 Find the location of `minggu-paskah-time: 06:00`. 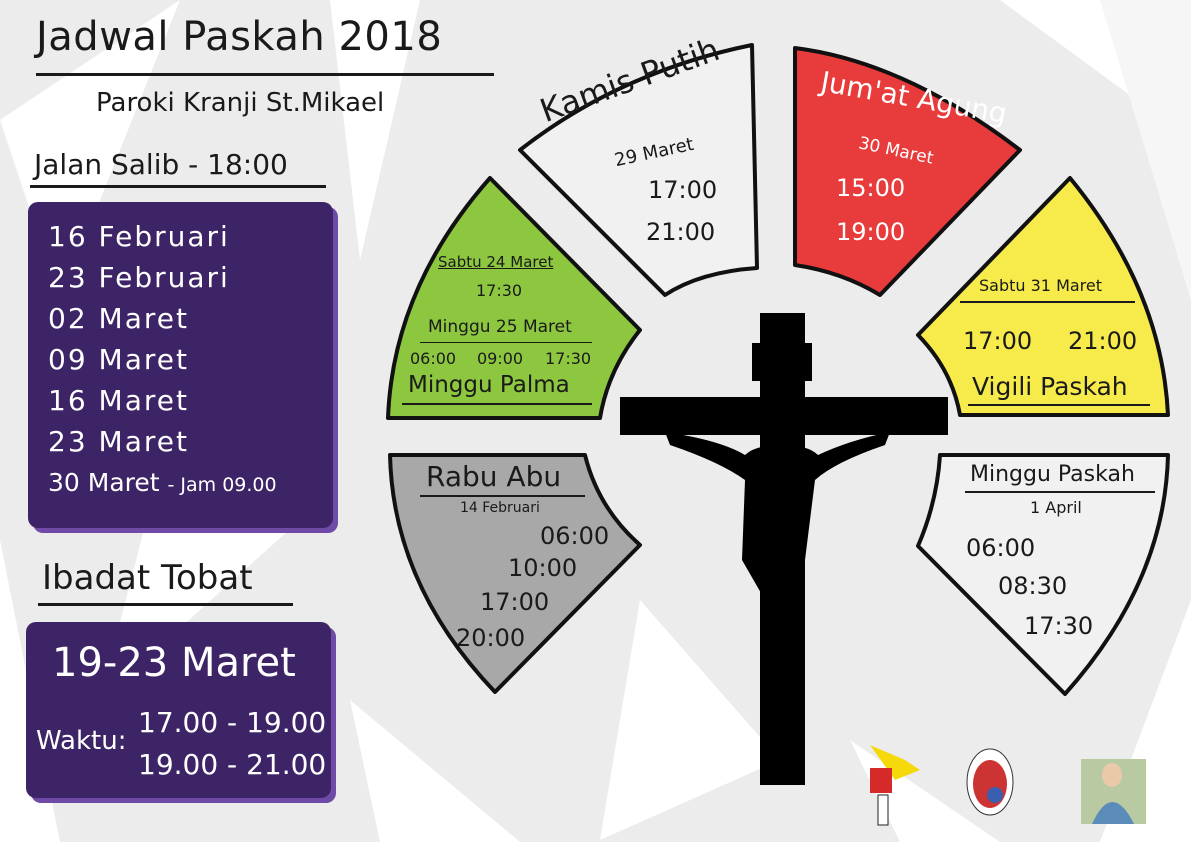

minggu-paskah-time: 06:00 is located at coordinates (1001, 548).